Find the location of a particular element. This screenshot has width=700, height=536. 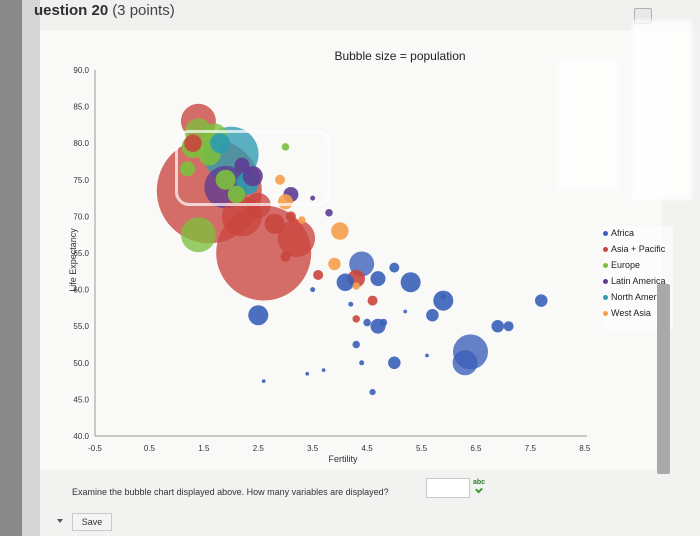

x-tick-label: 8.5 is located at coordinates (585, 448).